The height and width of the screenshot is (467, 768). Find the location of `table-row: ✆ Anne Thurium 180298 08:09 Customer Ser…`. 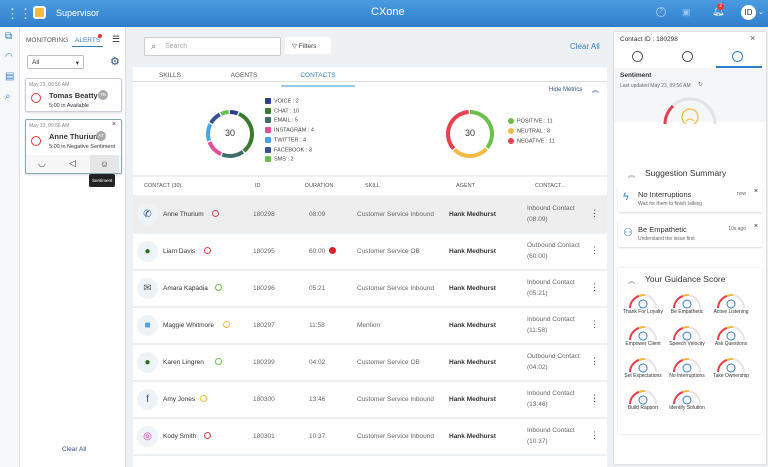

table-row: ✆ Anne Thurium 180298 08:09 Customer Ser… is located at coordinates (370, 214).